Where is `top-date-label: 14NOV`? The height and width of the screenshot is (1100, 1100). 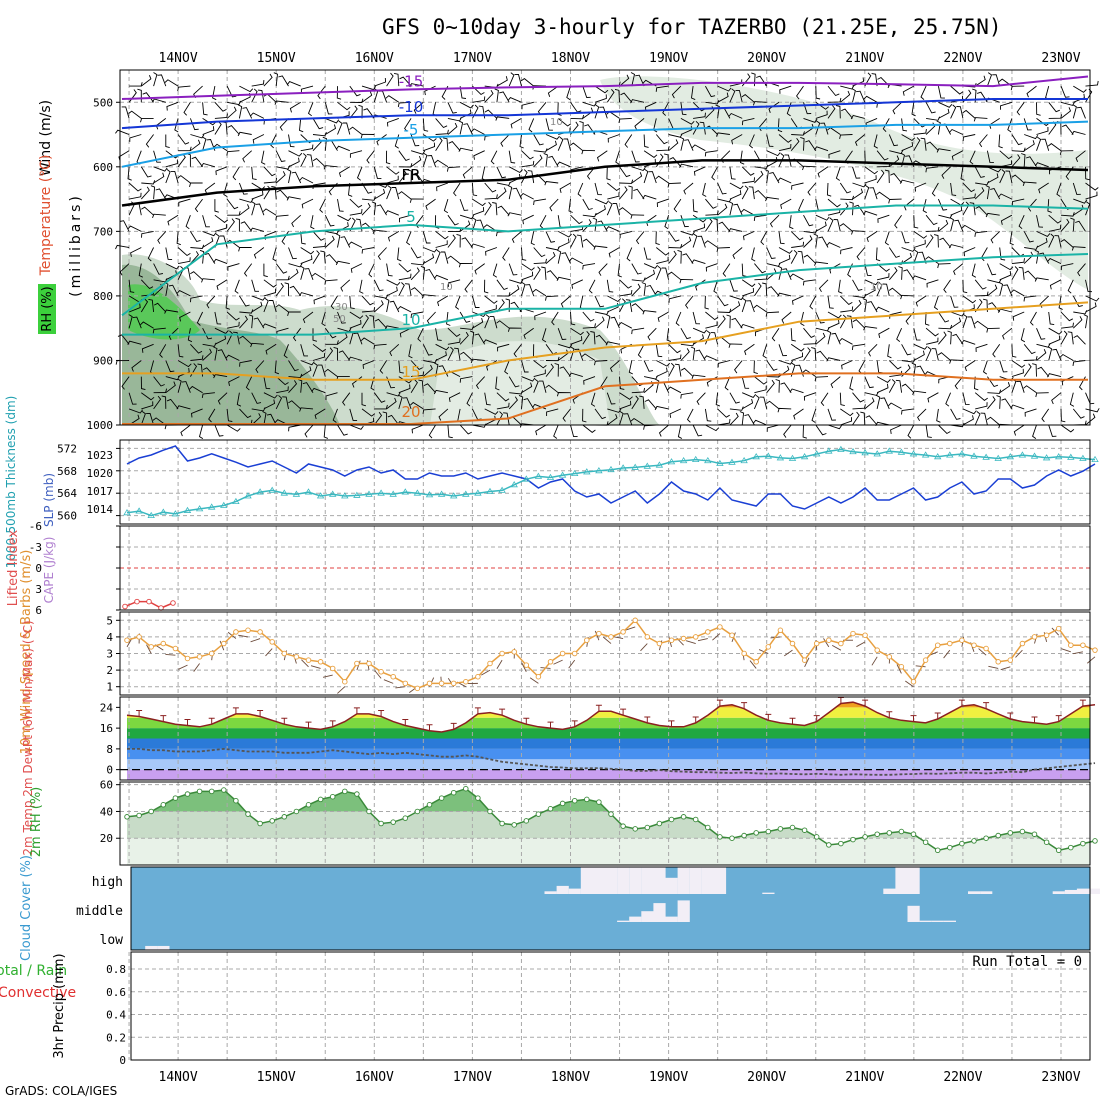
top-date-label: 14NOV is located at coordinates (178, 58).